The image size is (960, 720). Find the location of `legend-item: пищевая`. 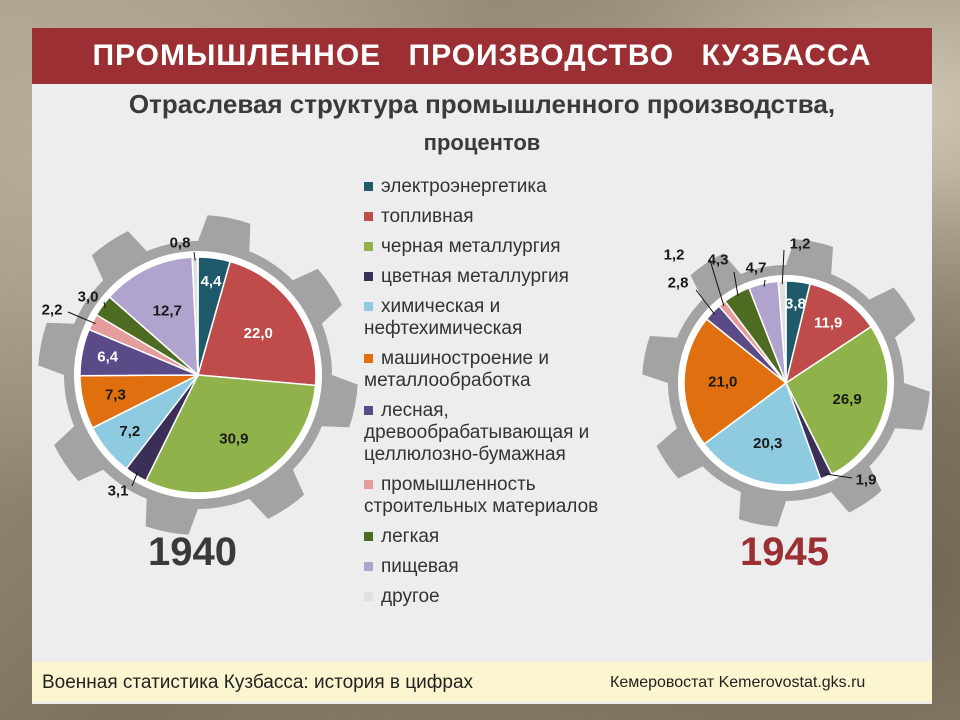

legend-item: пищевая is located at coordinates (519, 567).